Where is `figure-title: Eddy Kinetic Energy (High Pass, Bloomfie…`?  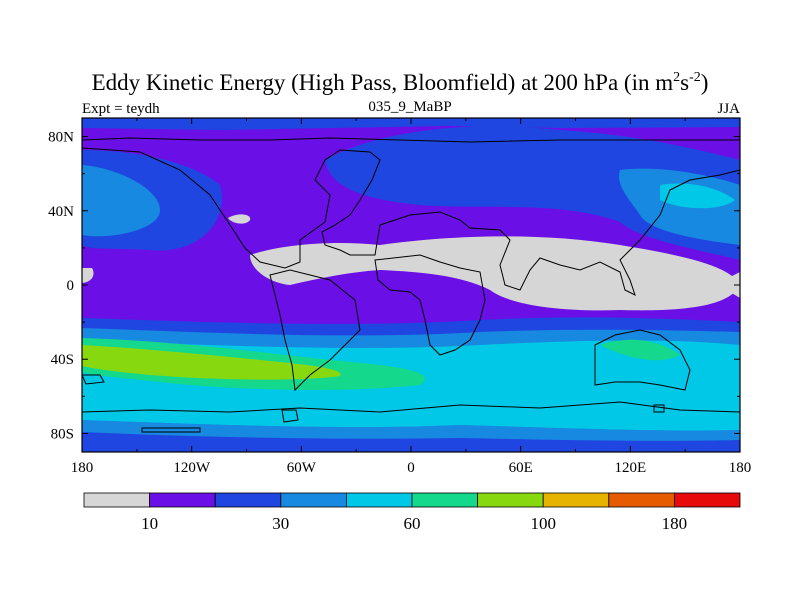
figure-title: Eddy Kinetic Energy (High Pass, Bloomfie… is located at coordinates (400, 82).